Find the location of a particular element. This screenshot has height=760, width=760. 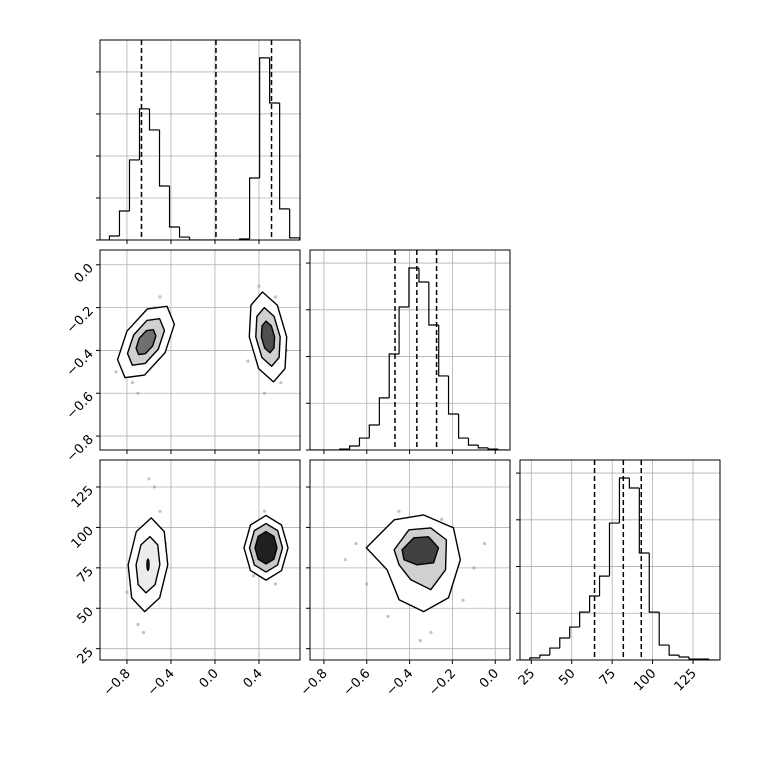

x-tick-label: −0.2 is located at coordinates (442, 682).